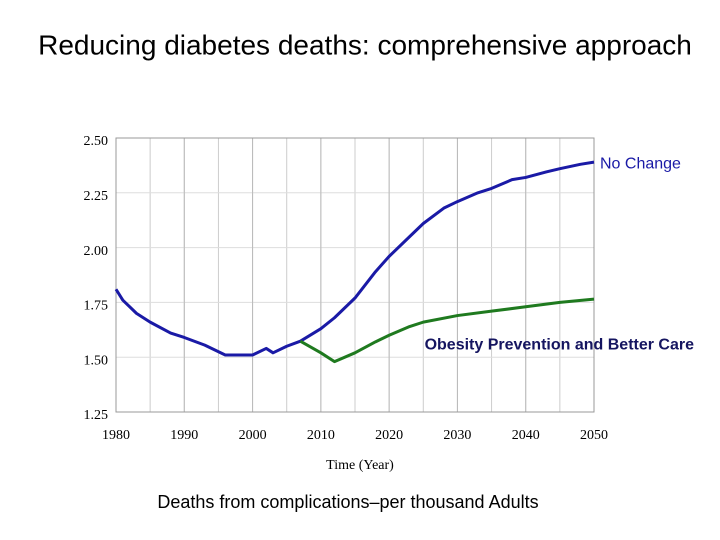 The width and height of the screenshot is (720, 540). I want to click on x-tick-label: 1980, so click(116, 435).